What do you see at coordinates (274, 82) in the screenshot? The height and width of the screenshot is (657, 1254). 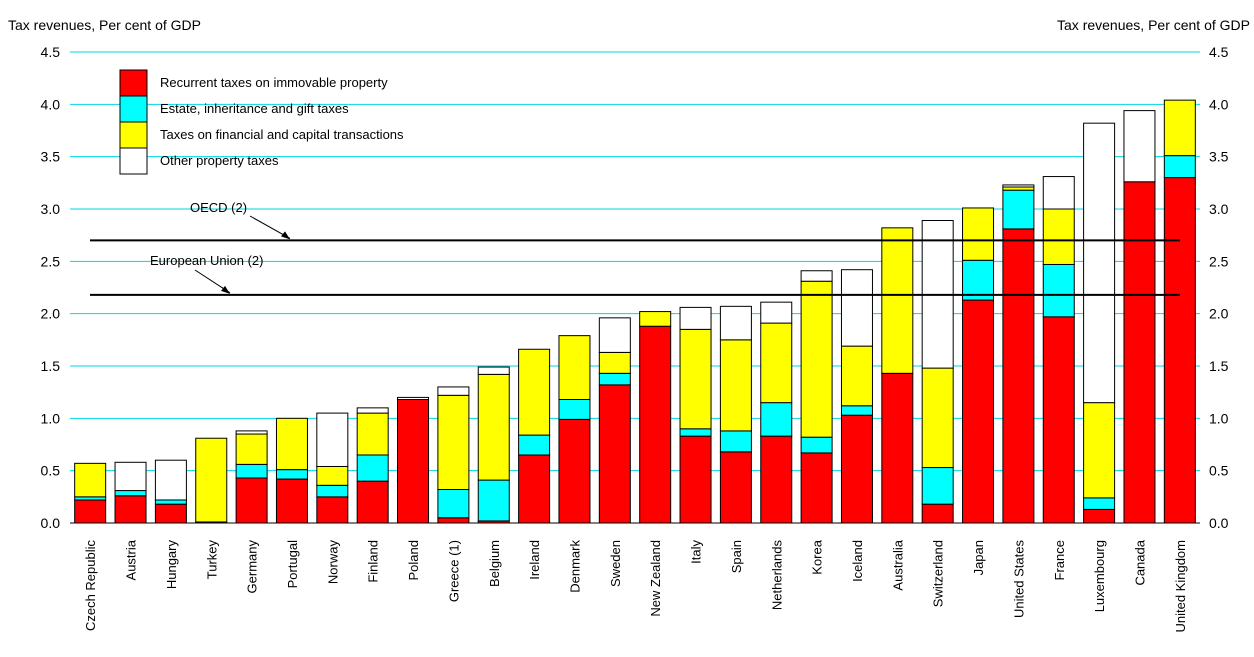 I see `legend-label: Recurrent taxes on immovable property` at bounding box center [274, 82].